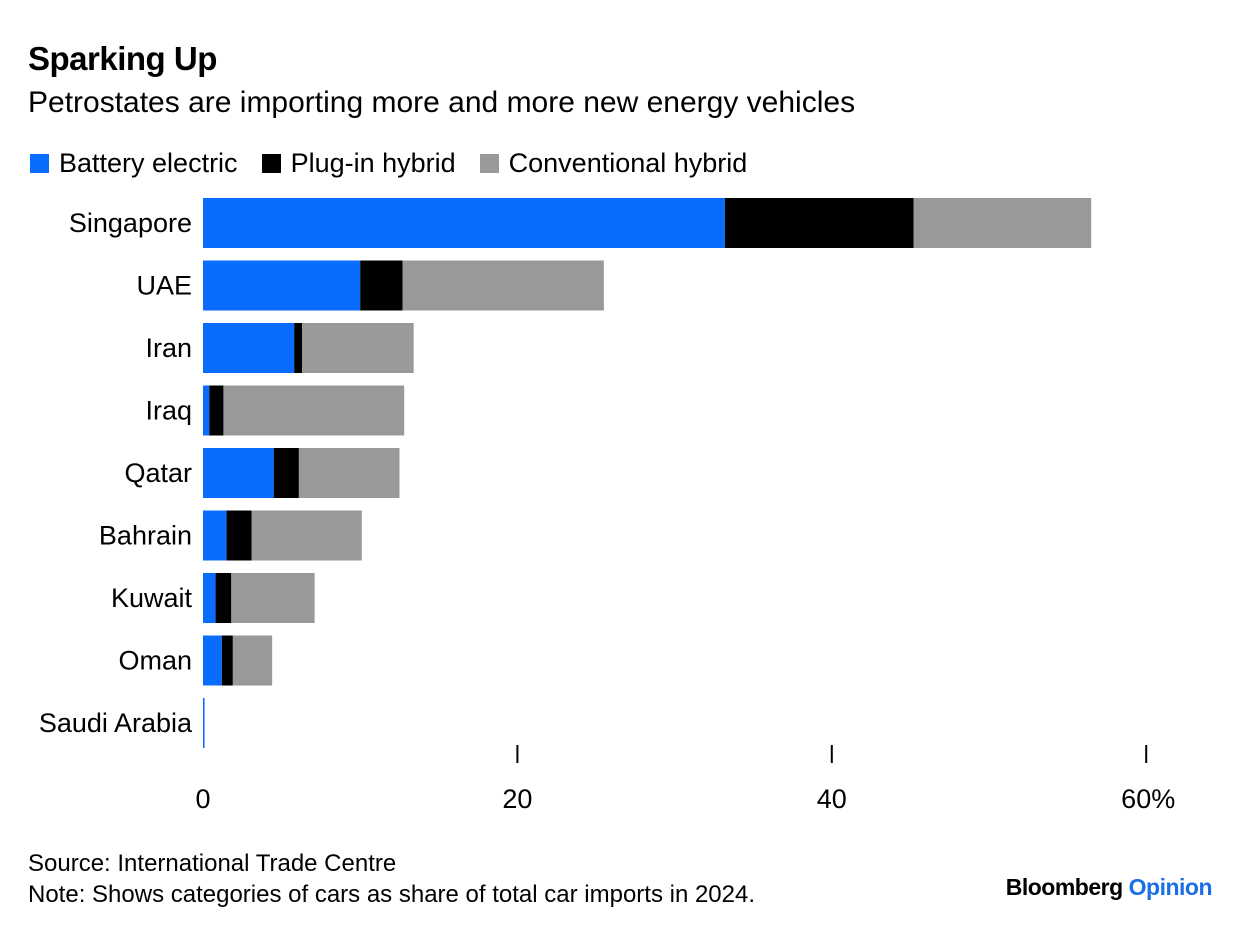 The height and width of the screenshot is (934, 1240). Describe the element at coordinates (168, 411) in the screenshot. I see `category-label-iraq: Iraq` at that location.